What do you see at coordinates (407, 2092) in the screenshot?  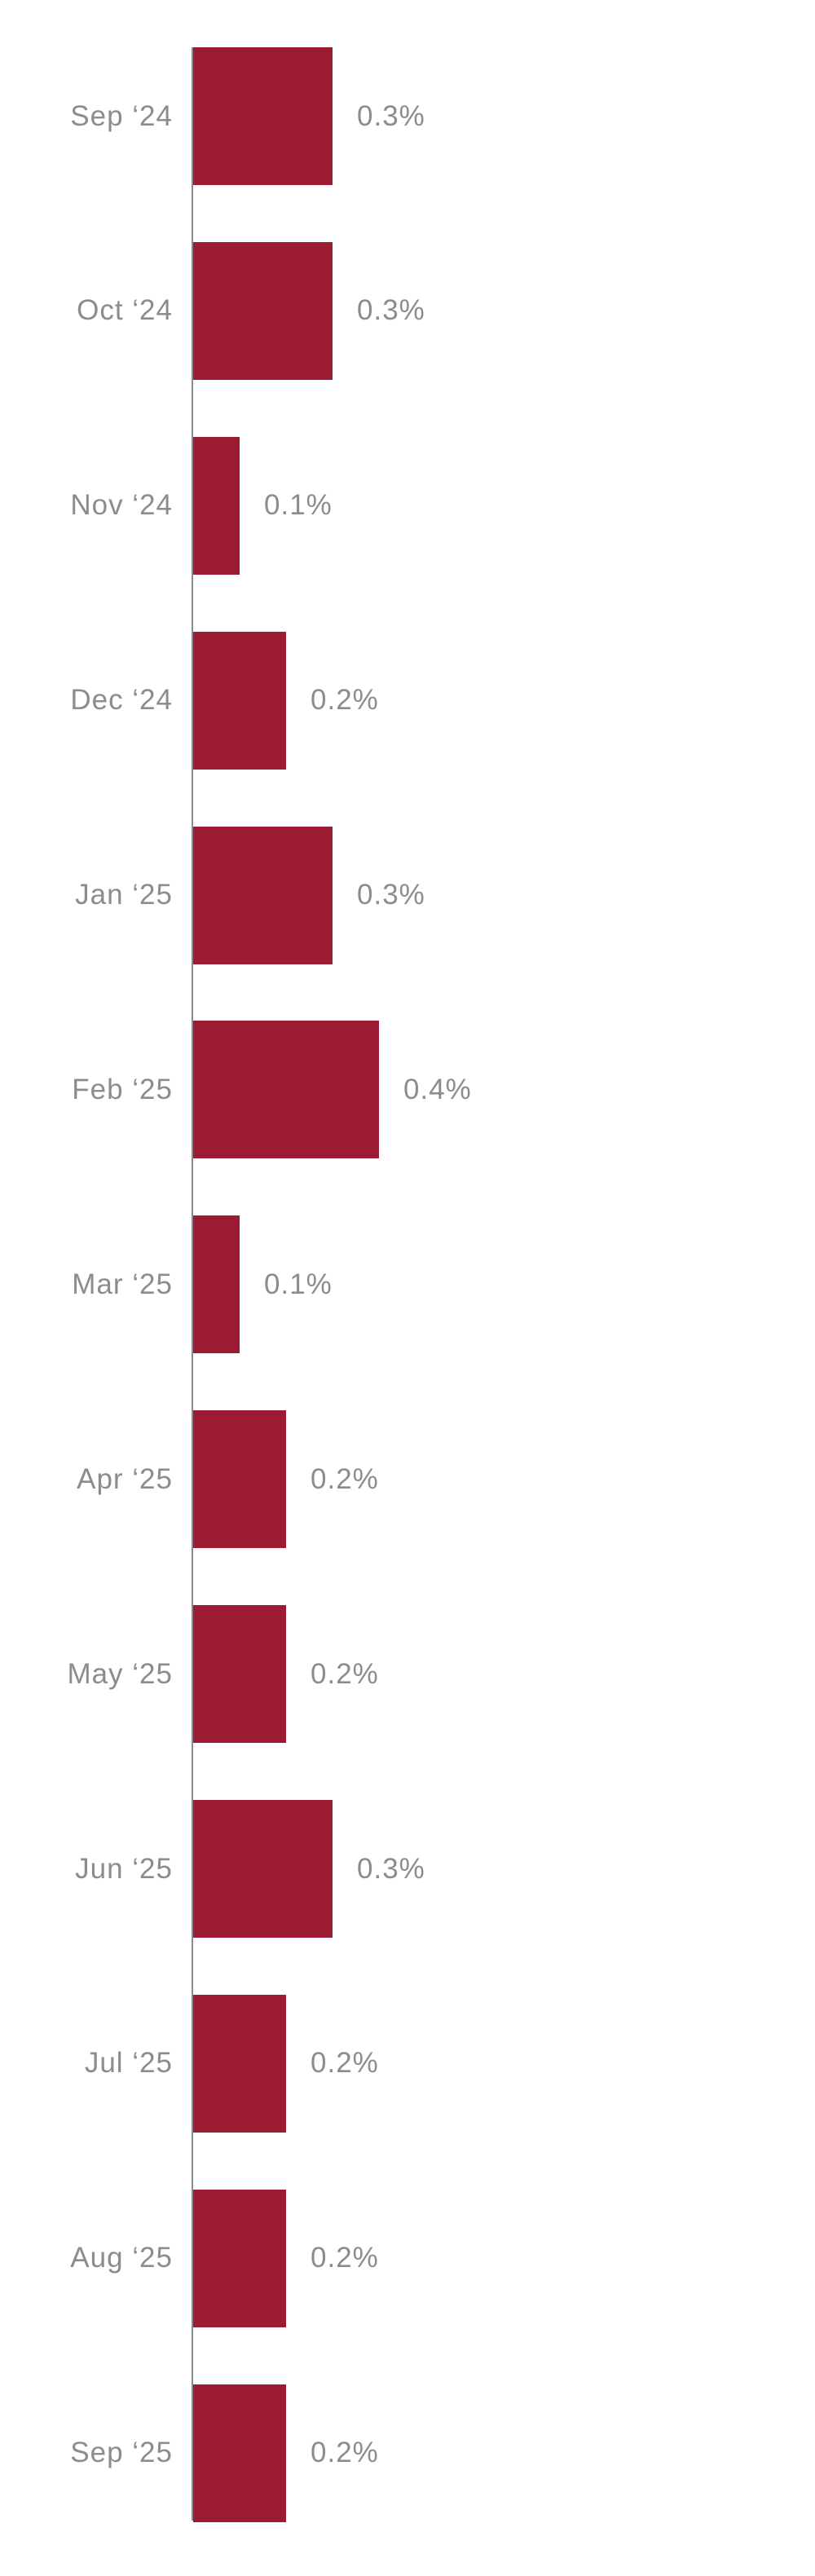 I see `chart-row: Jul ‘25 0.2%` at bounding box center [407, 2092].